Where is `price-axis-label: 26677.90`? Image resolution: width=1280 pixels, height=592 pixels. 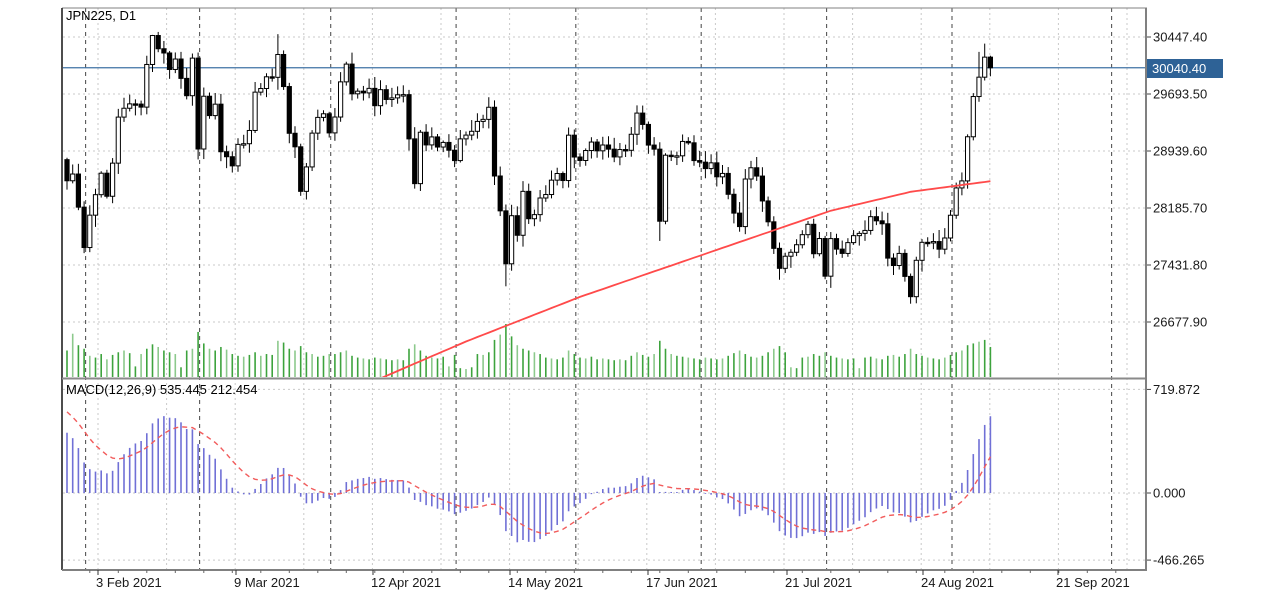
price-axis-label: 26677.90 is located at coordinates (1180, 322).